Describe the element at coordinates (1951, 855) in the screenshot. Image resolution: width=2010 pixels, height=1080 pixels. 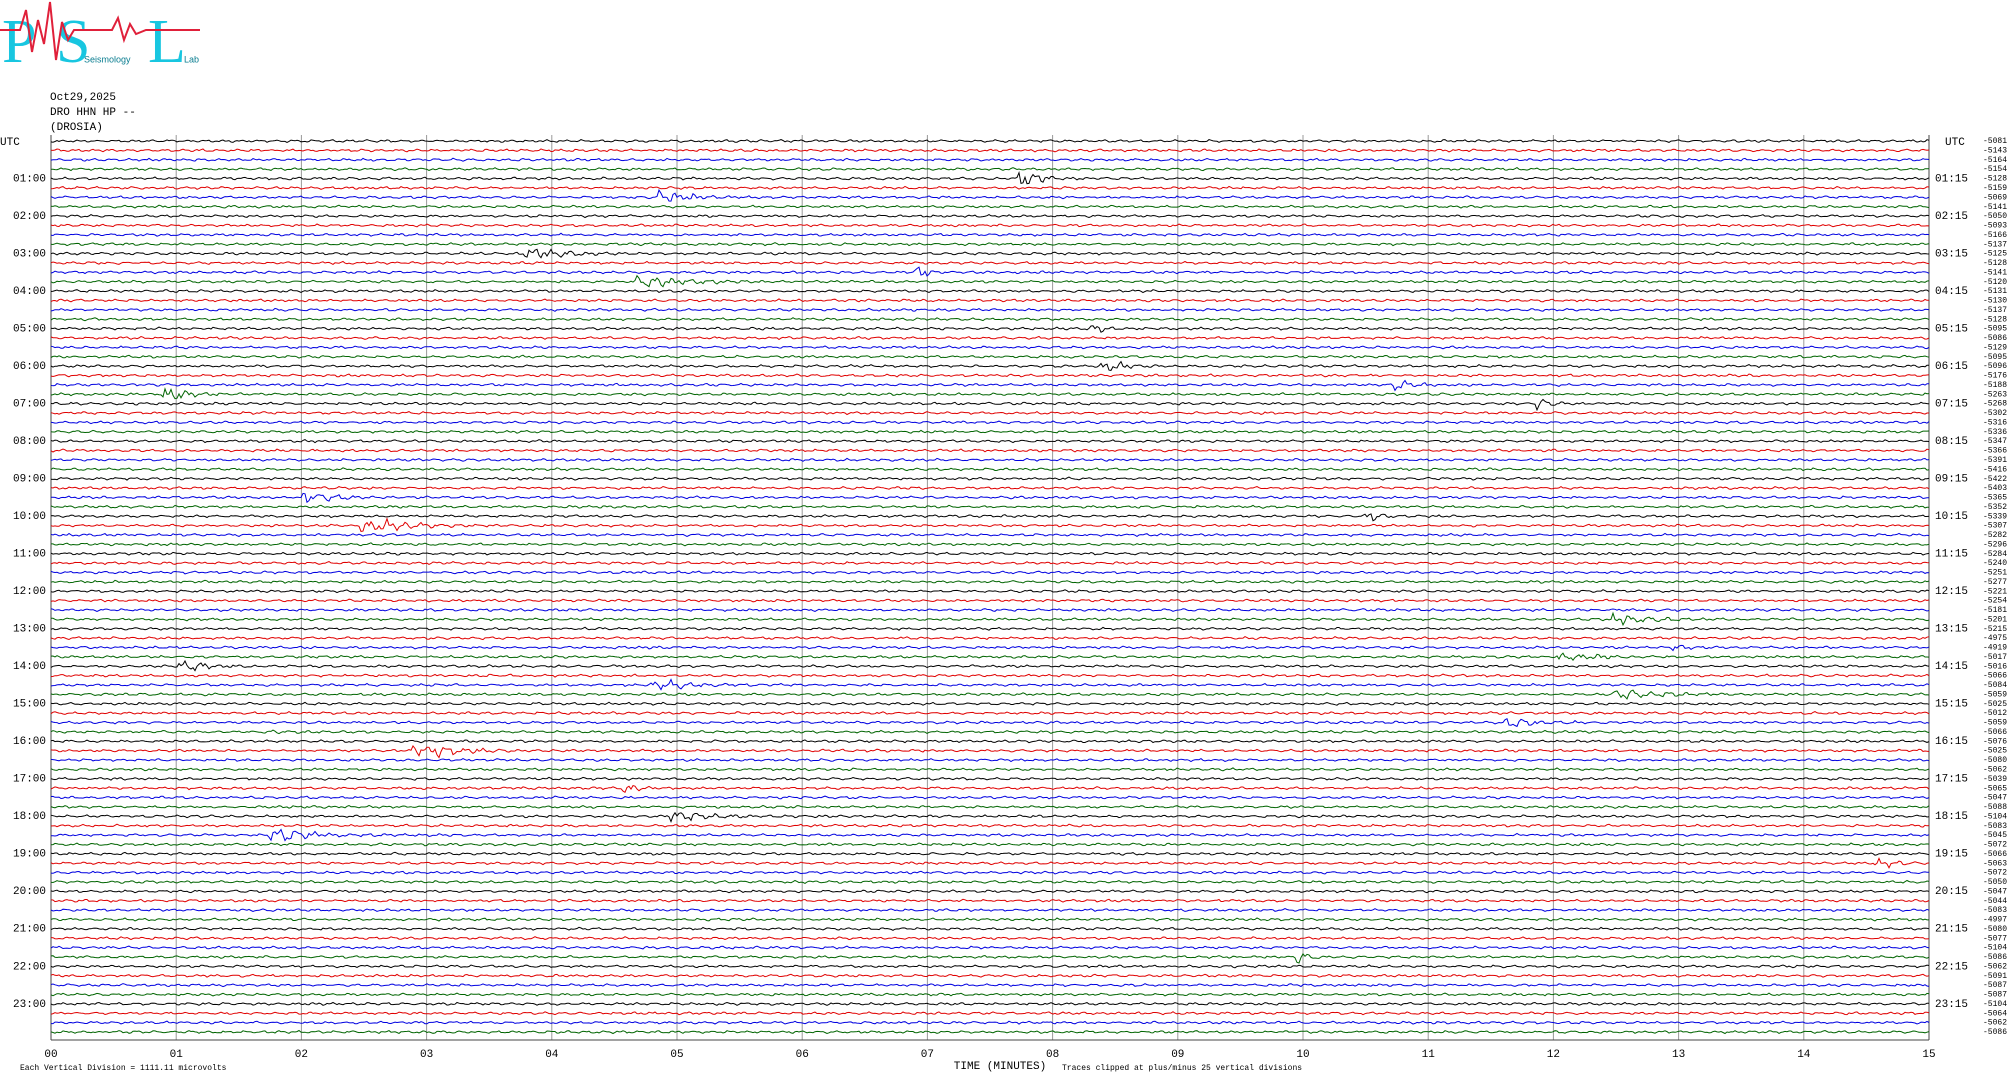
I see `right-time-label: 19:15` at that location.